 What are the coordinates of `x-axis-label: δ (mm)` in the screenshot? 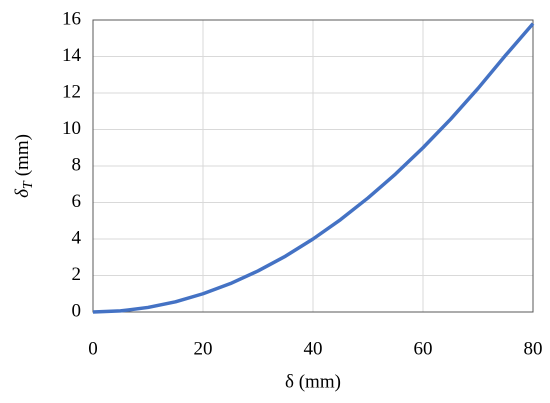 It's located at (313, 381).